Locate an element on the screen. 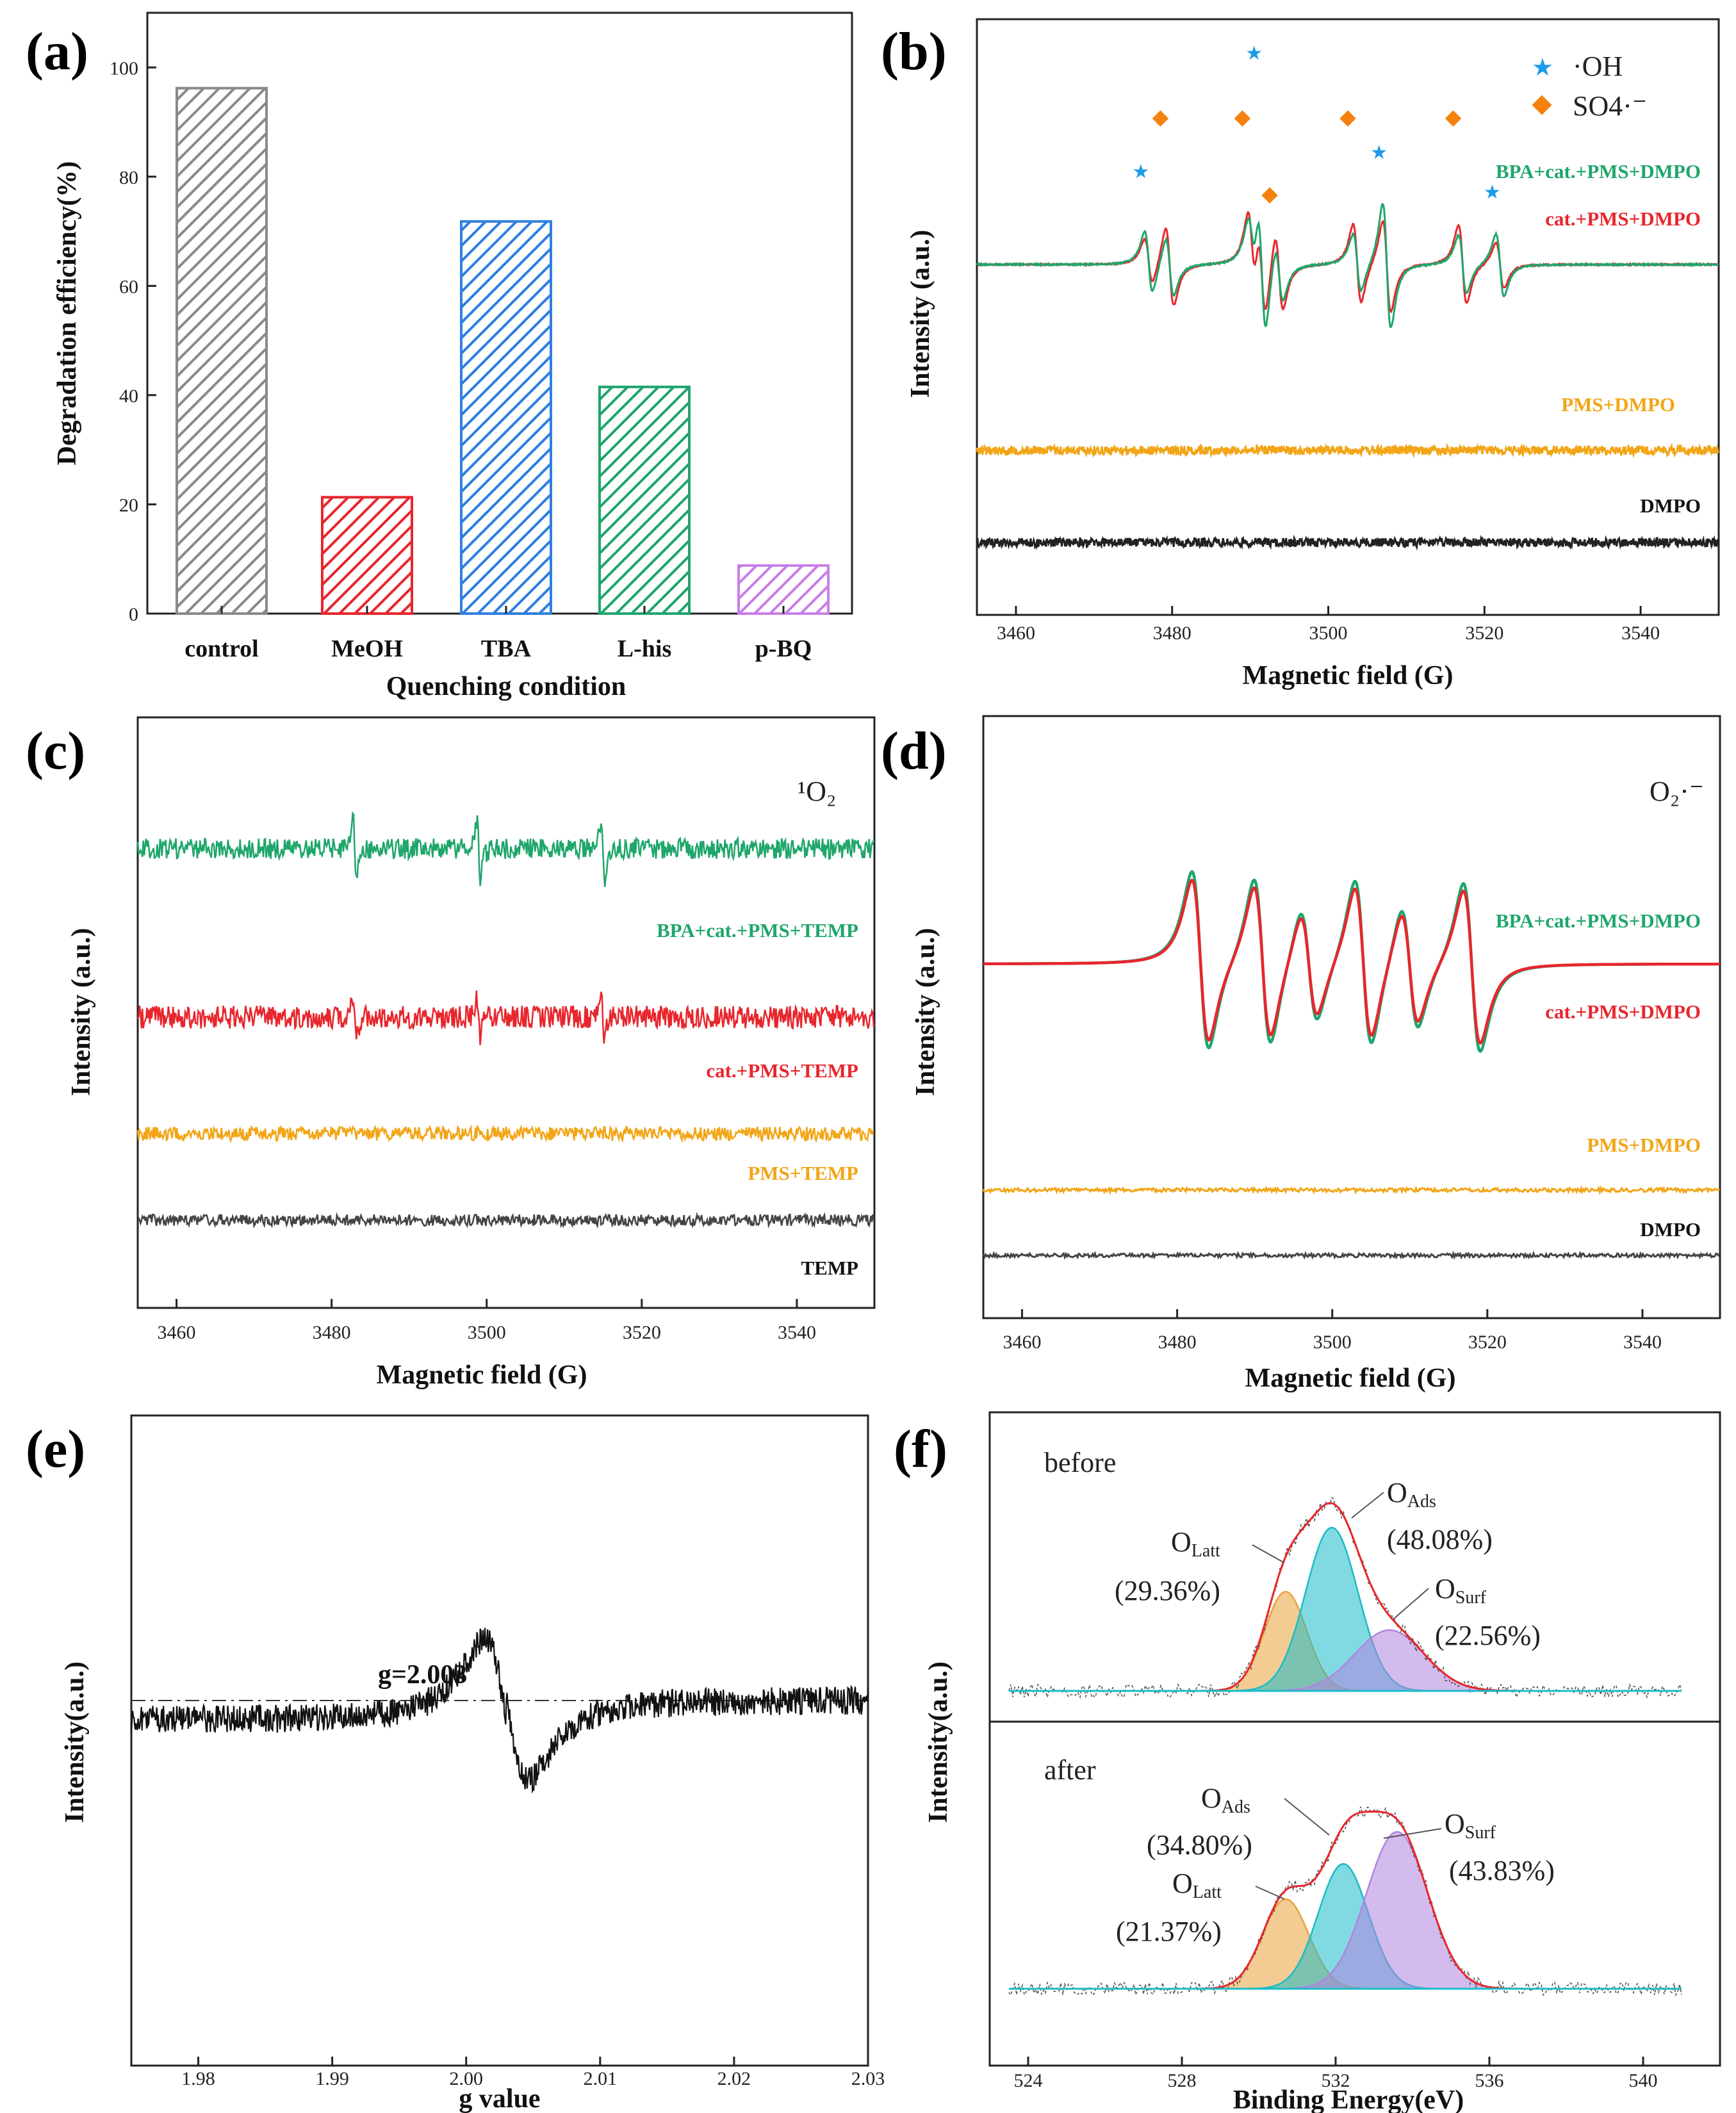  before-label: before is located at coordinates (1080, 1462).